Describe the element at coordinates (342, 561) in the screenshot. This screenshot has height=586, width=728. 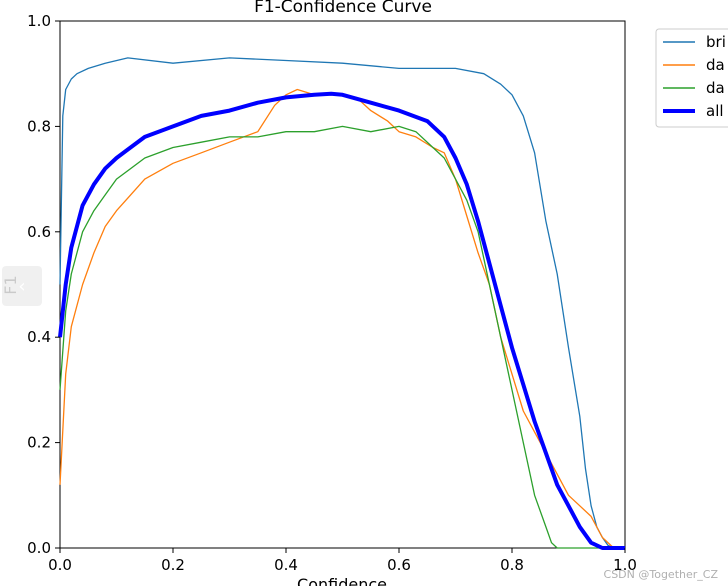
I see `x-axis-ticks: 0.0 0.2 0.4 0.6 0.8 1.0` at that location.